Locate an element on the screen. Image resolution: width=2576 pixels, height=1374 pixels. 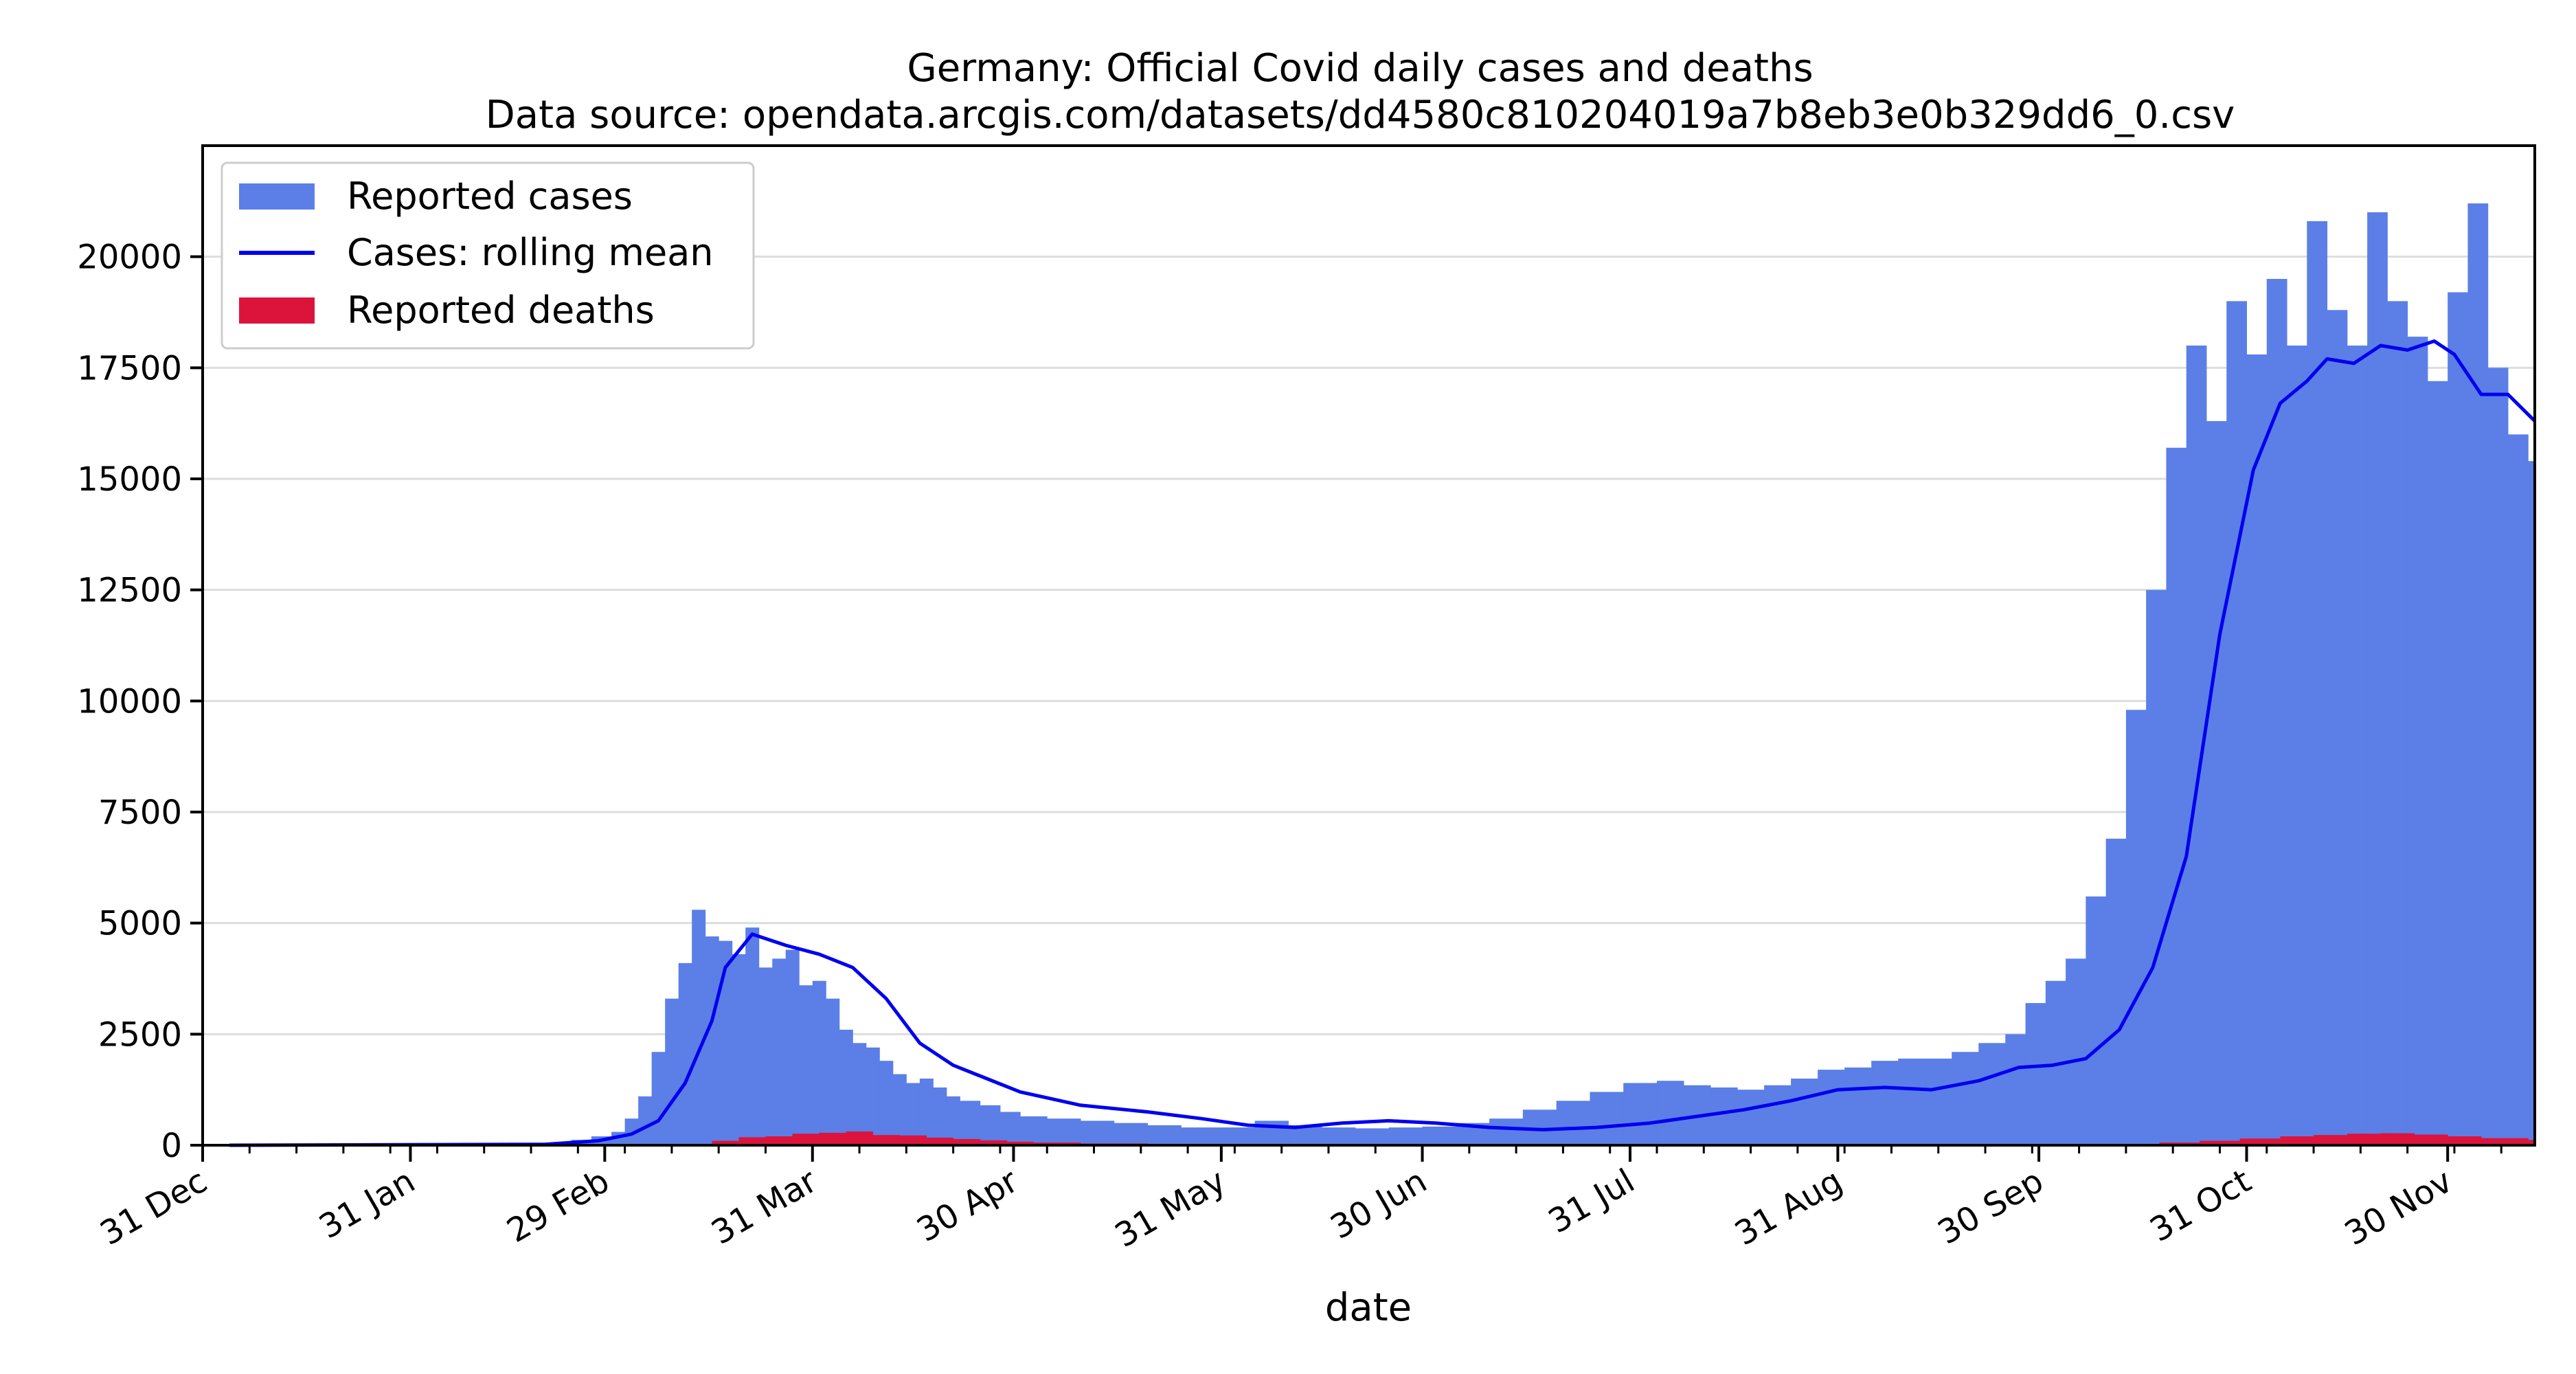
y-tick-label: 12500 is located at coordinates (129, 591).